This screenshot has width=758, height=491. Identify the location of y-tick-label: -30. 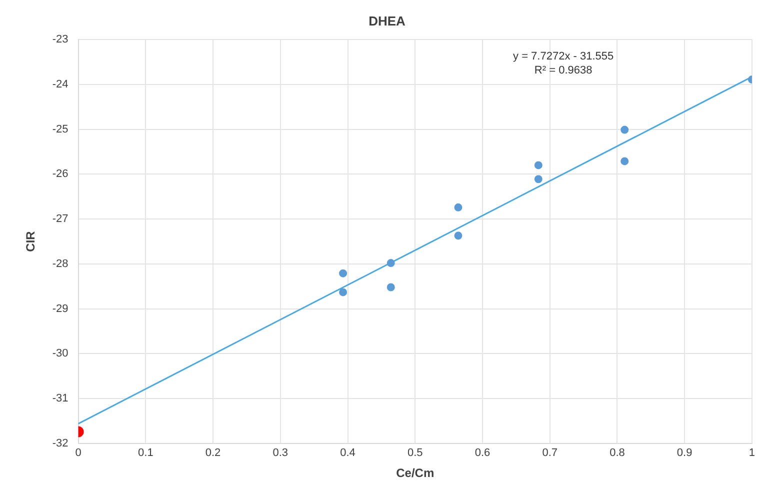
(60, 354).